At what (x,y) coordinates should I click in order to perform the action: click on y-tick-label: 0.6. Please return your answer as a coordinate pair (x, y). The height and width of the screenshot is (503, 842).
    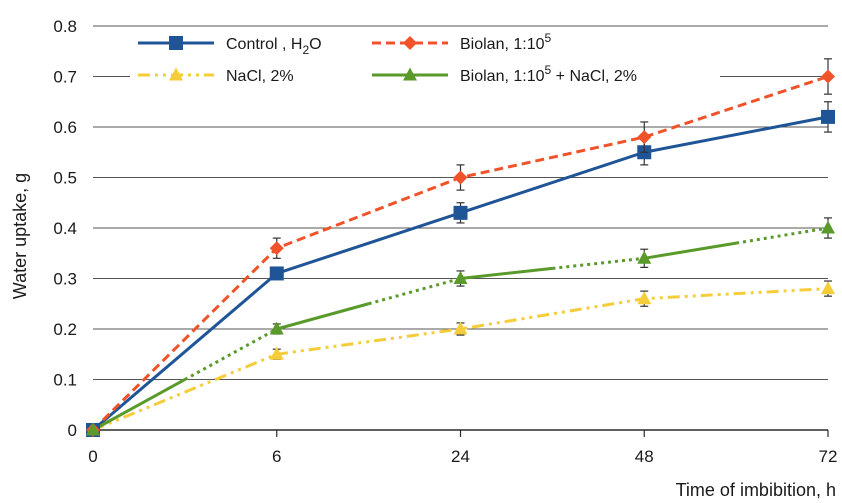
    Looking at the image, I should click on (65, 127).